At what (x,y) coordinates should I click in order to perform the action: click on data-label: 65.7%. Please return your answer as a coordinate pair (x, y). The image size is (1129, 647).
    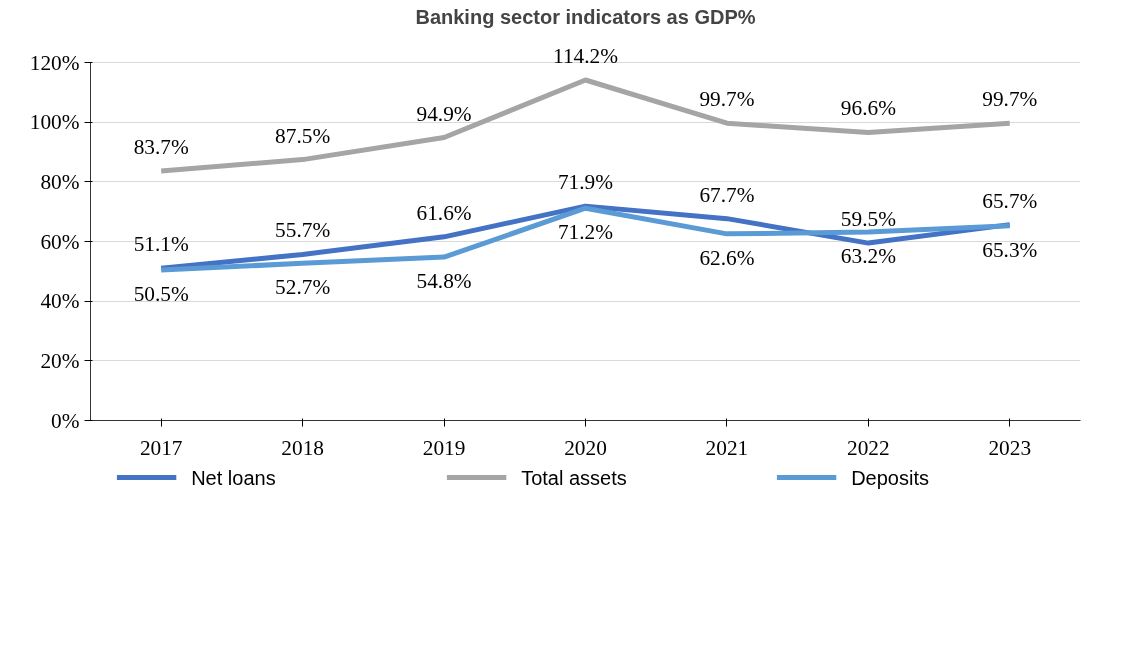
    Looking at the image, I should click on (1010, 200).